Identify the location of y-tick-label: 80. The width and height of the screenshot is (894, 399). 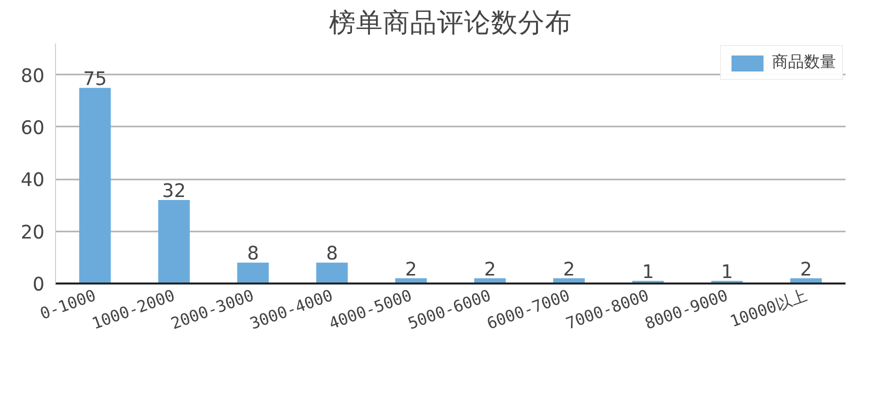
(32, 76).